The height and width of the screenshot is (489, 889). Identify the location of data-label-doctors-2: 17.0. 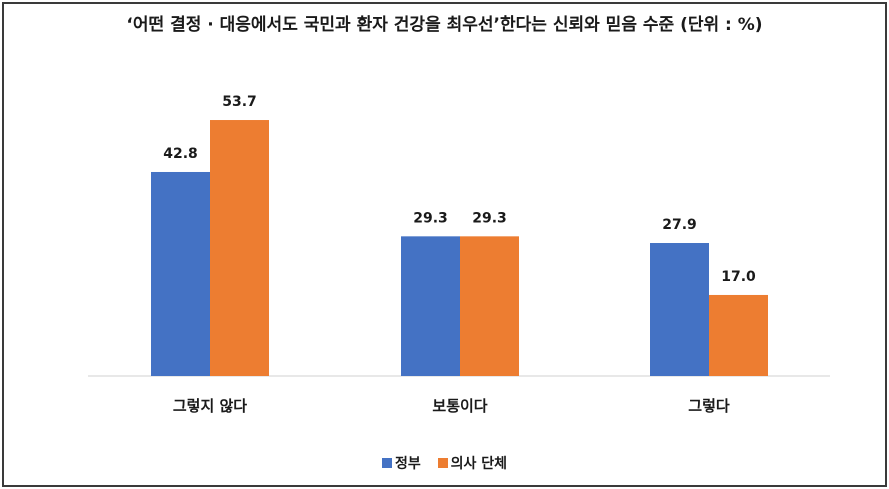
(738, 277).